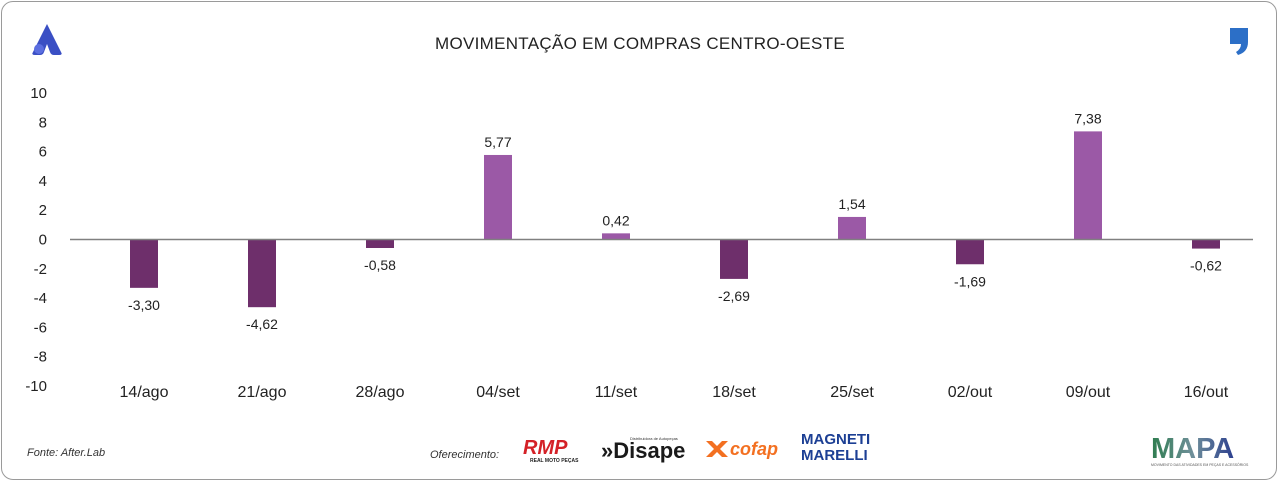  What do you see at coordinates (40, 327) in the screenshot?
I see `y-tick-label: -6` at bounding box center [40, 327].